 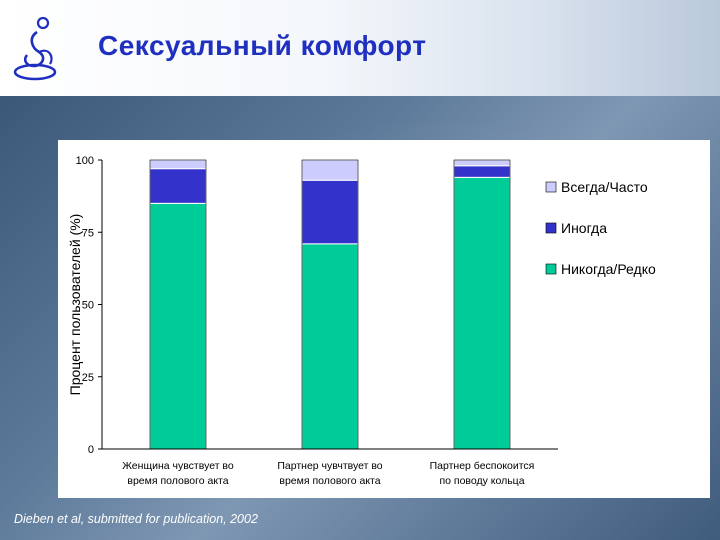 I want to click on y-tick-label-100: 100, so click(x=85, y=161).